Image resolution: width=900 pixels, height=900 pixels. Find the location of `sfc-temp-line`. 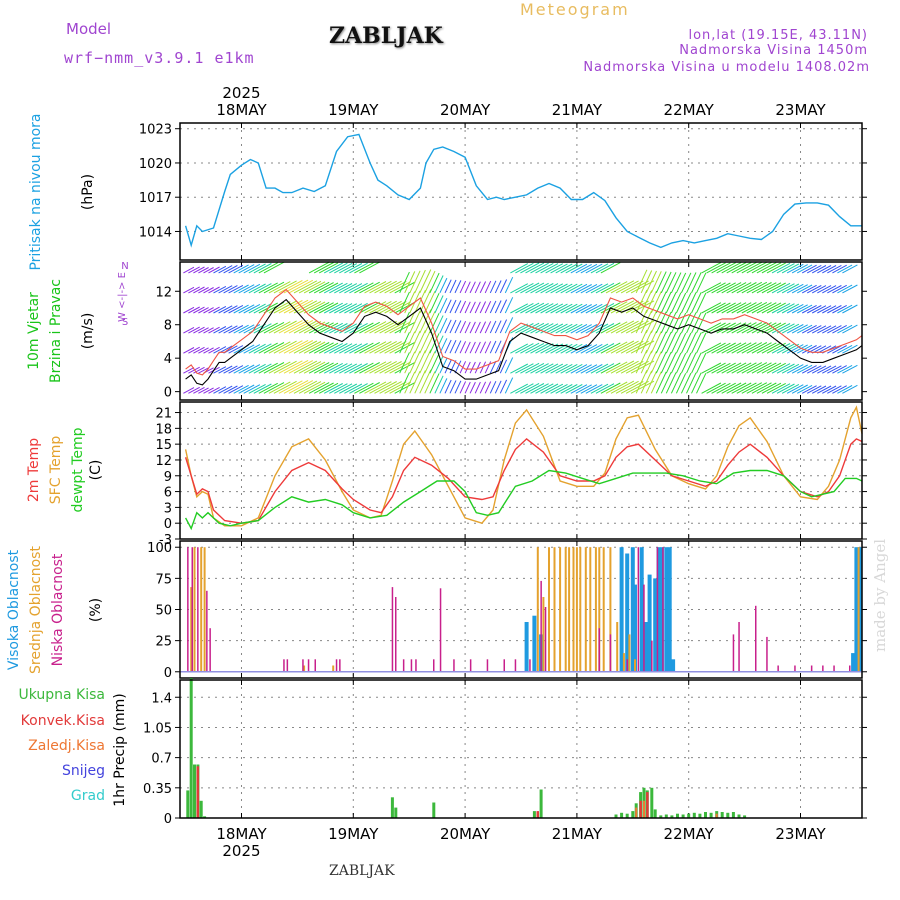

sfc-temp-line is located at coordinates (523, 466).